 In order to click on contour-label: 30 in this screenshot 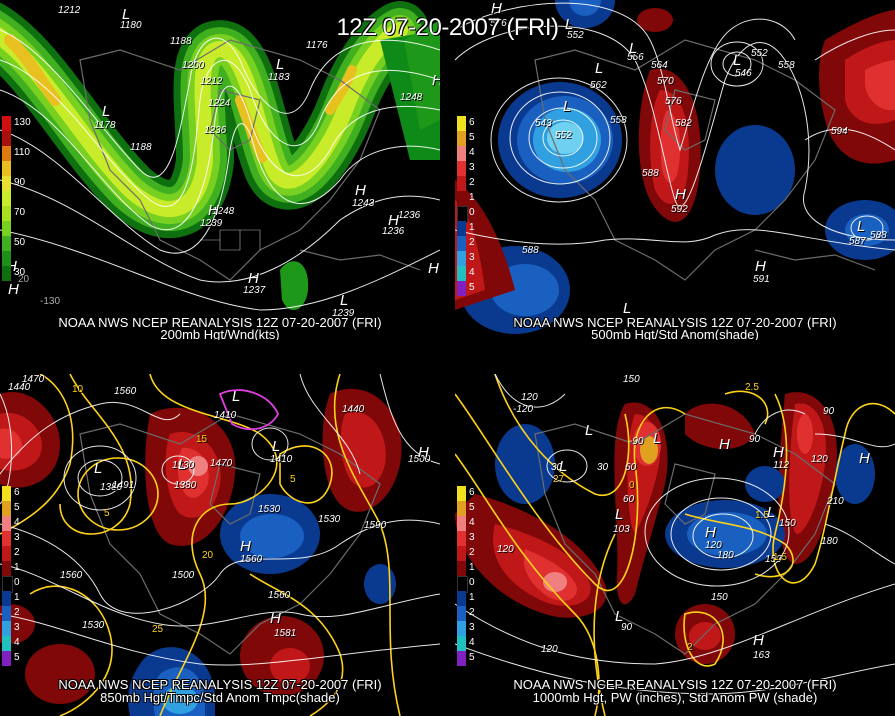, I will do `click(603, 467)`.